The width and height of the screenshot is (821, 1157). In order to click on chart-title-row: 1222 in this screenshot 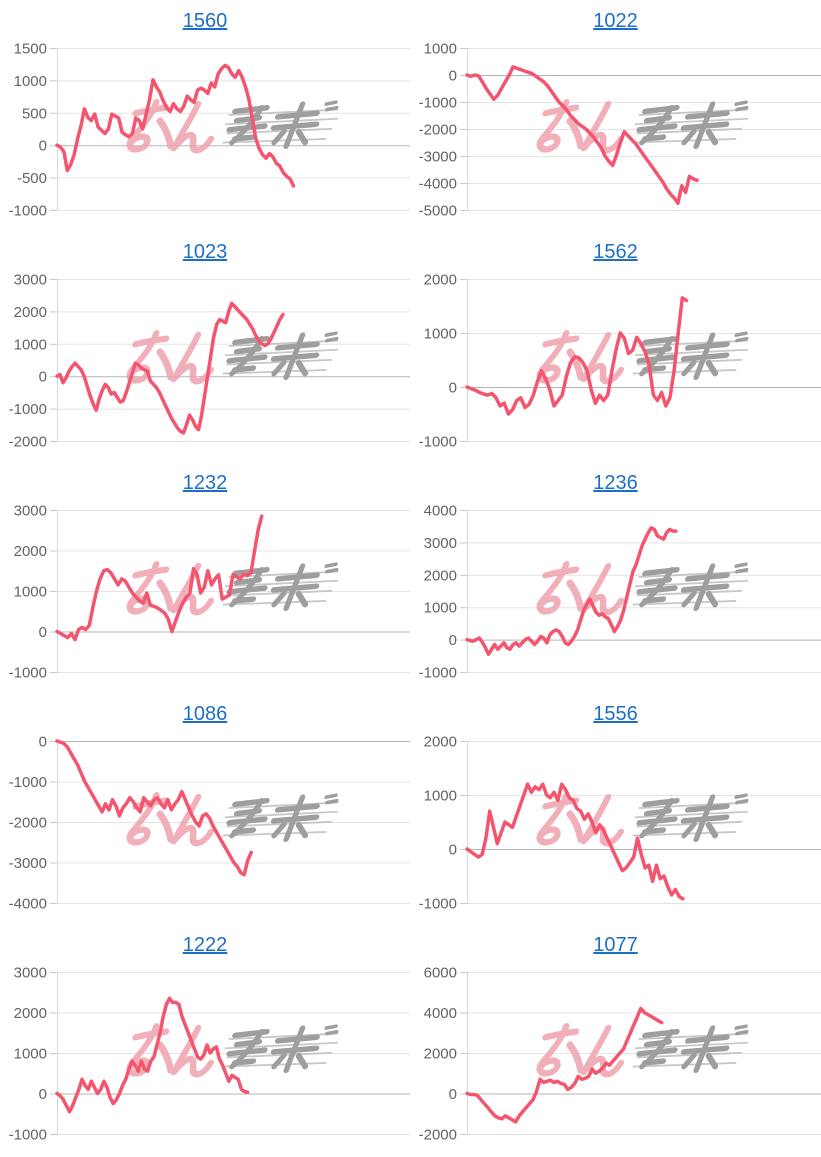, I will do `click(205, 945)`.